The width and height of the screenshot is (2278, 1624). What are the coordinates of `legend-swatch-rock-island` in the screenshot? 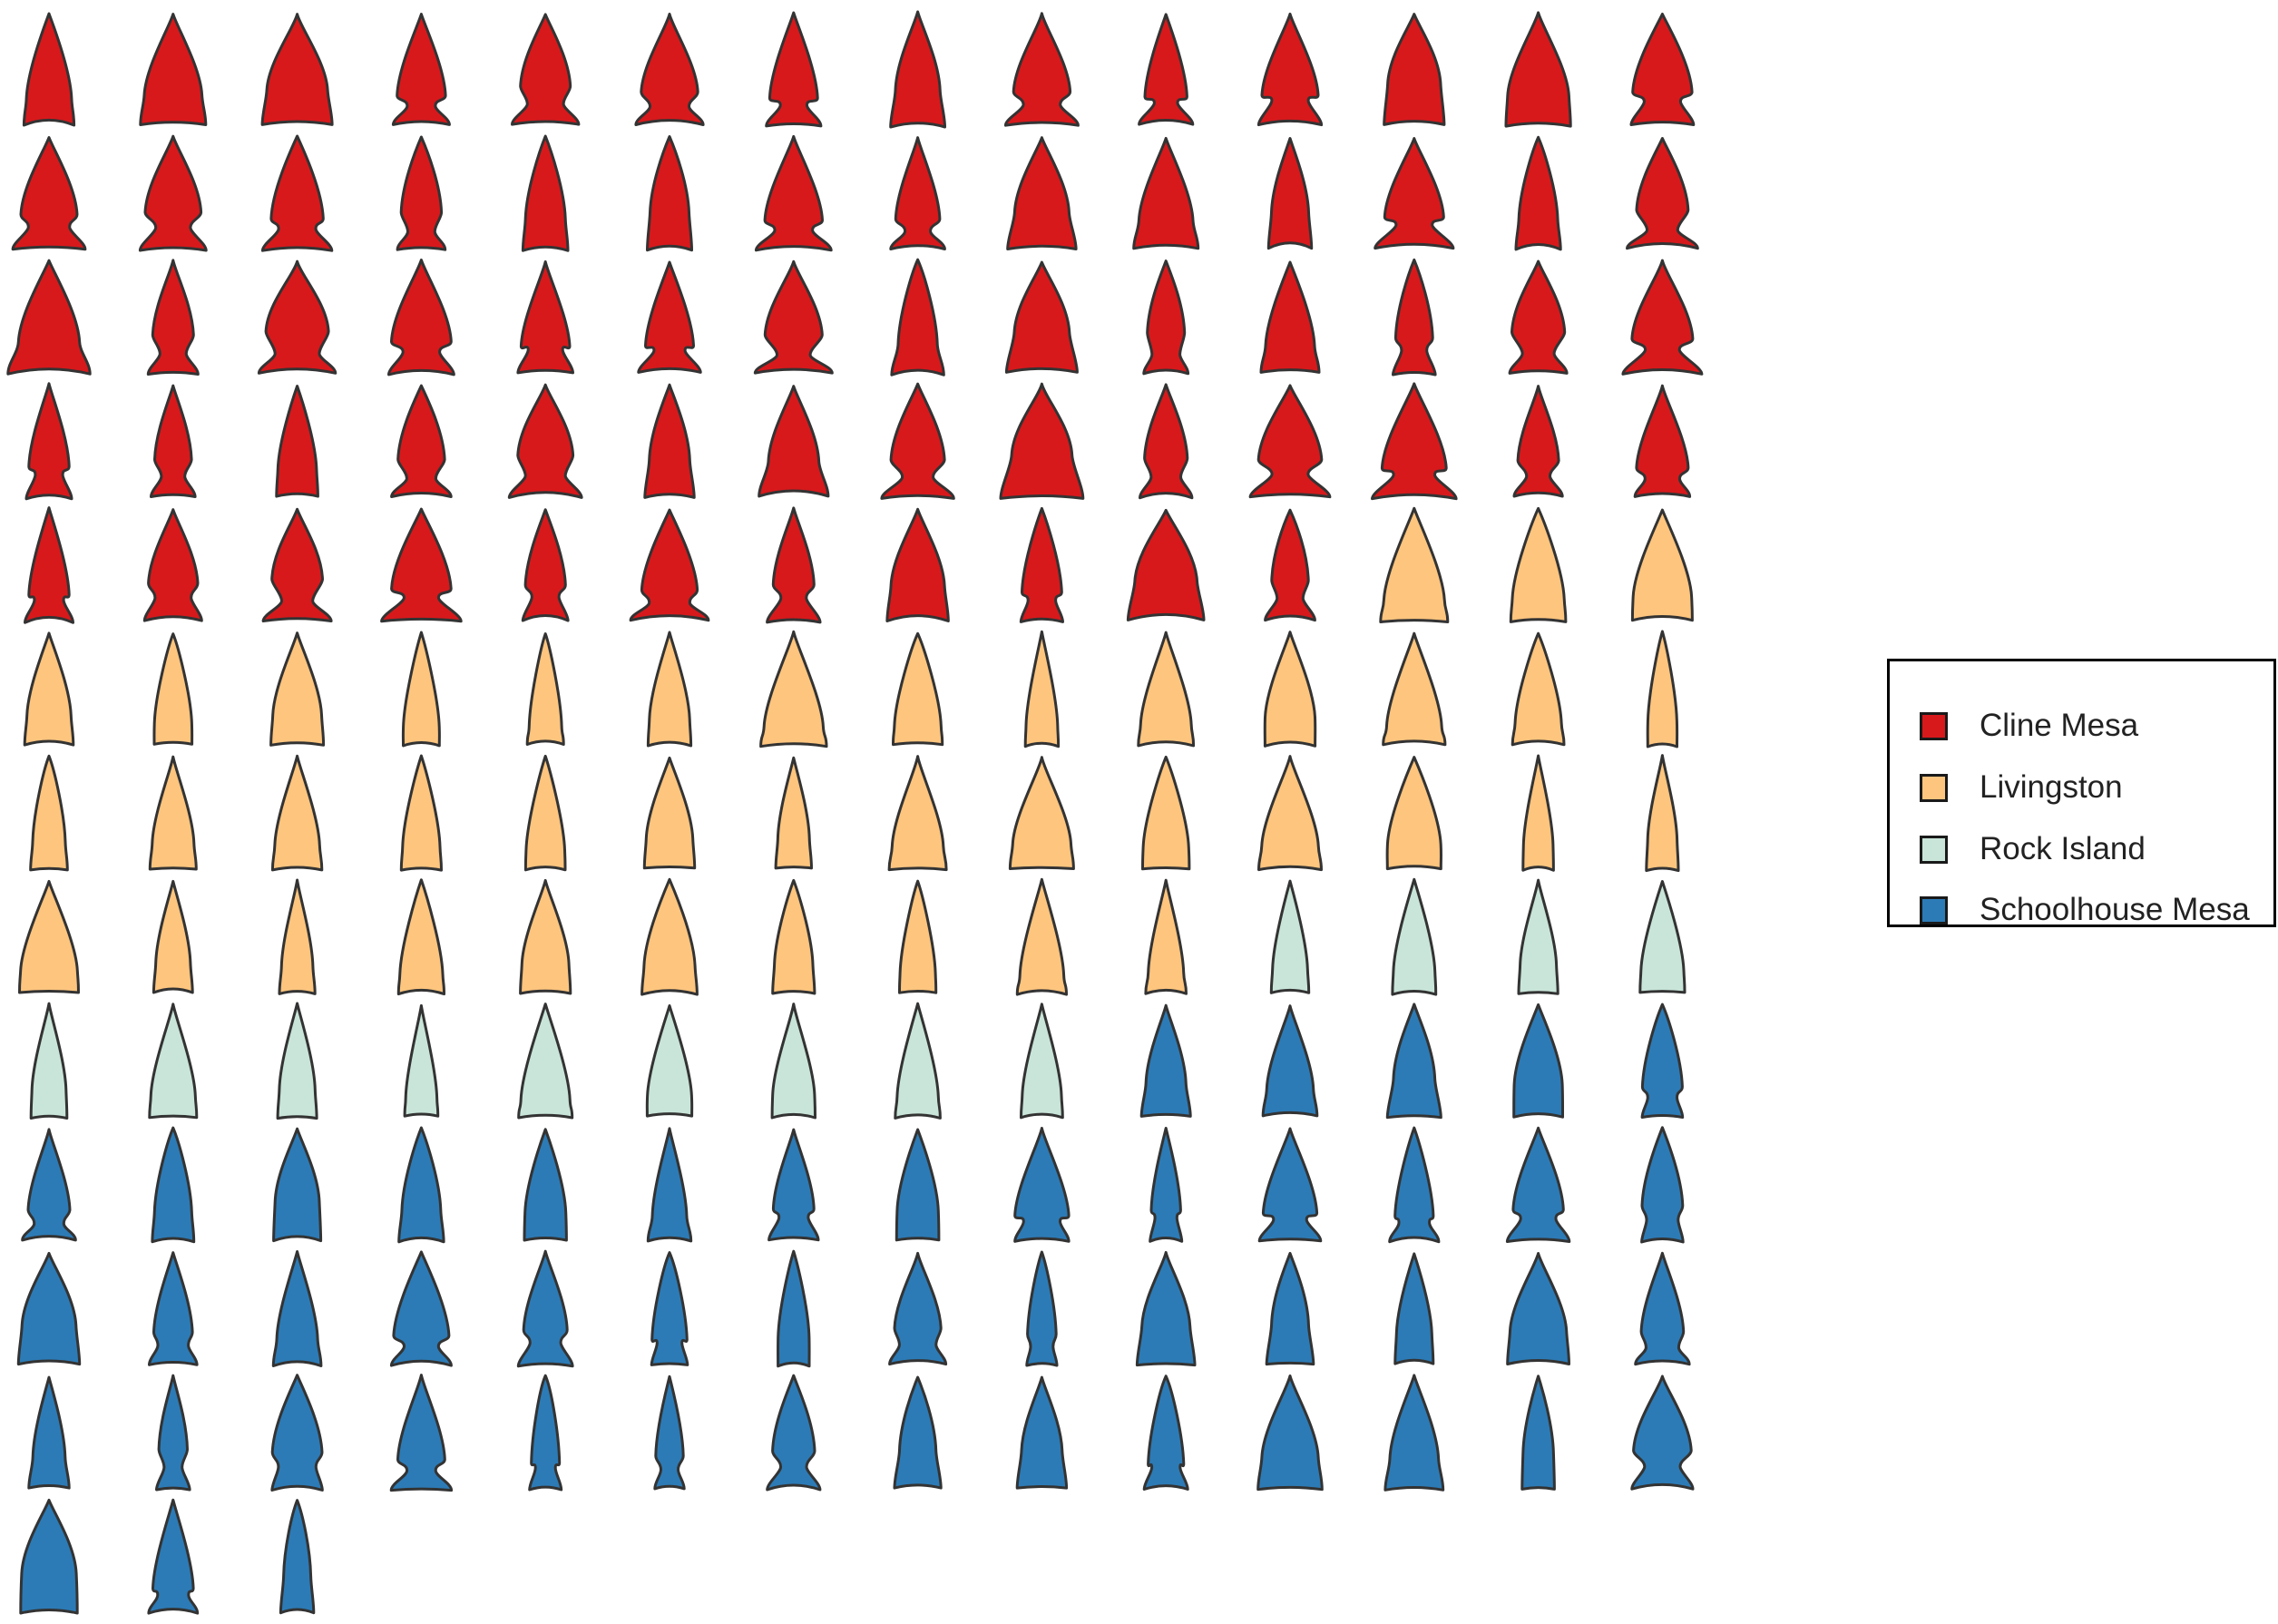 It's located at (1934, 849).